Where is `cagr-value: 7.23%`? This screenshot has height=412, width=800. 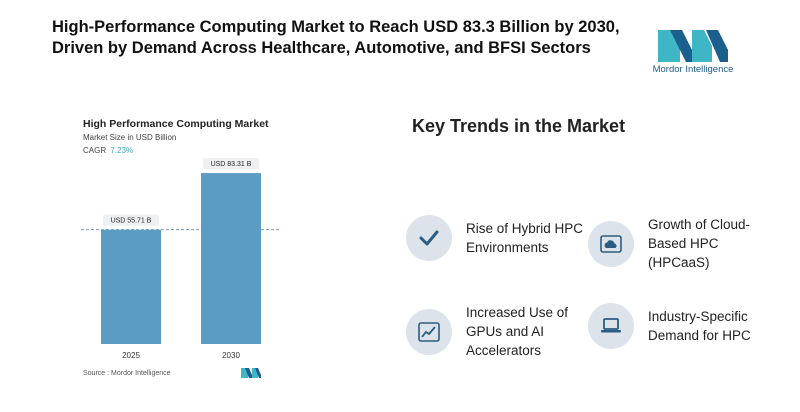
cagr-value: 7.23% is located at coordinates (122, 150).